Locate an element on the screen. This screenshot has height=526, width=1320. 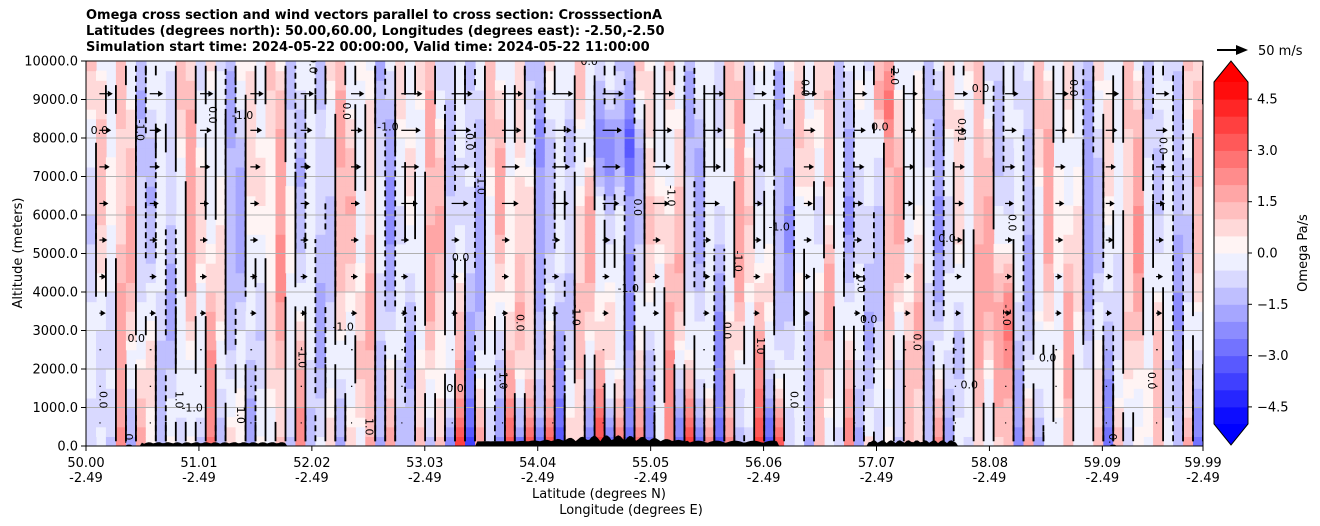
contour-label: 0.0 is located at coordinates (100, 130).